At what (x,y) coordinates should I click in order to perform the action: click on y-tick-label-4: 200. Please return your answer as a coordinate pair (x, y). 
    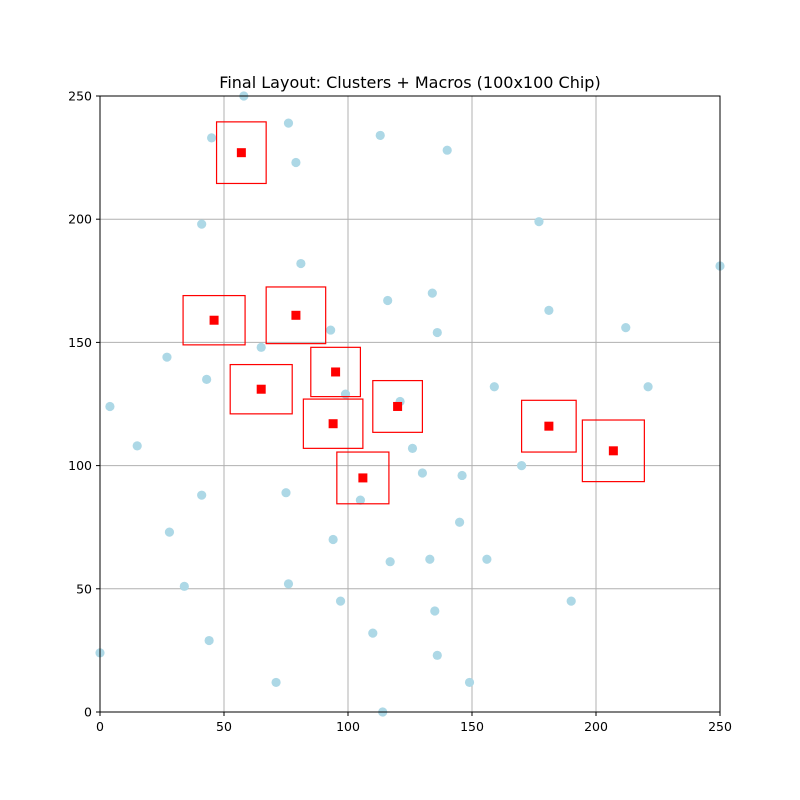
    Looking at the image, I should click on (80, 219).